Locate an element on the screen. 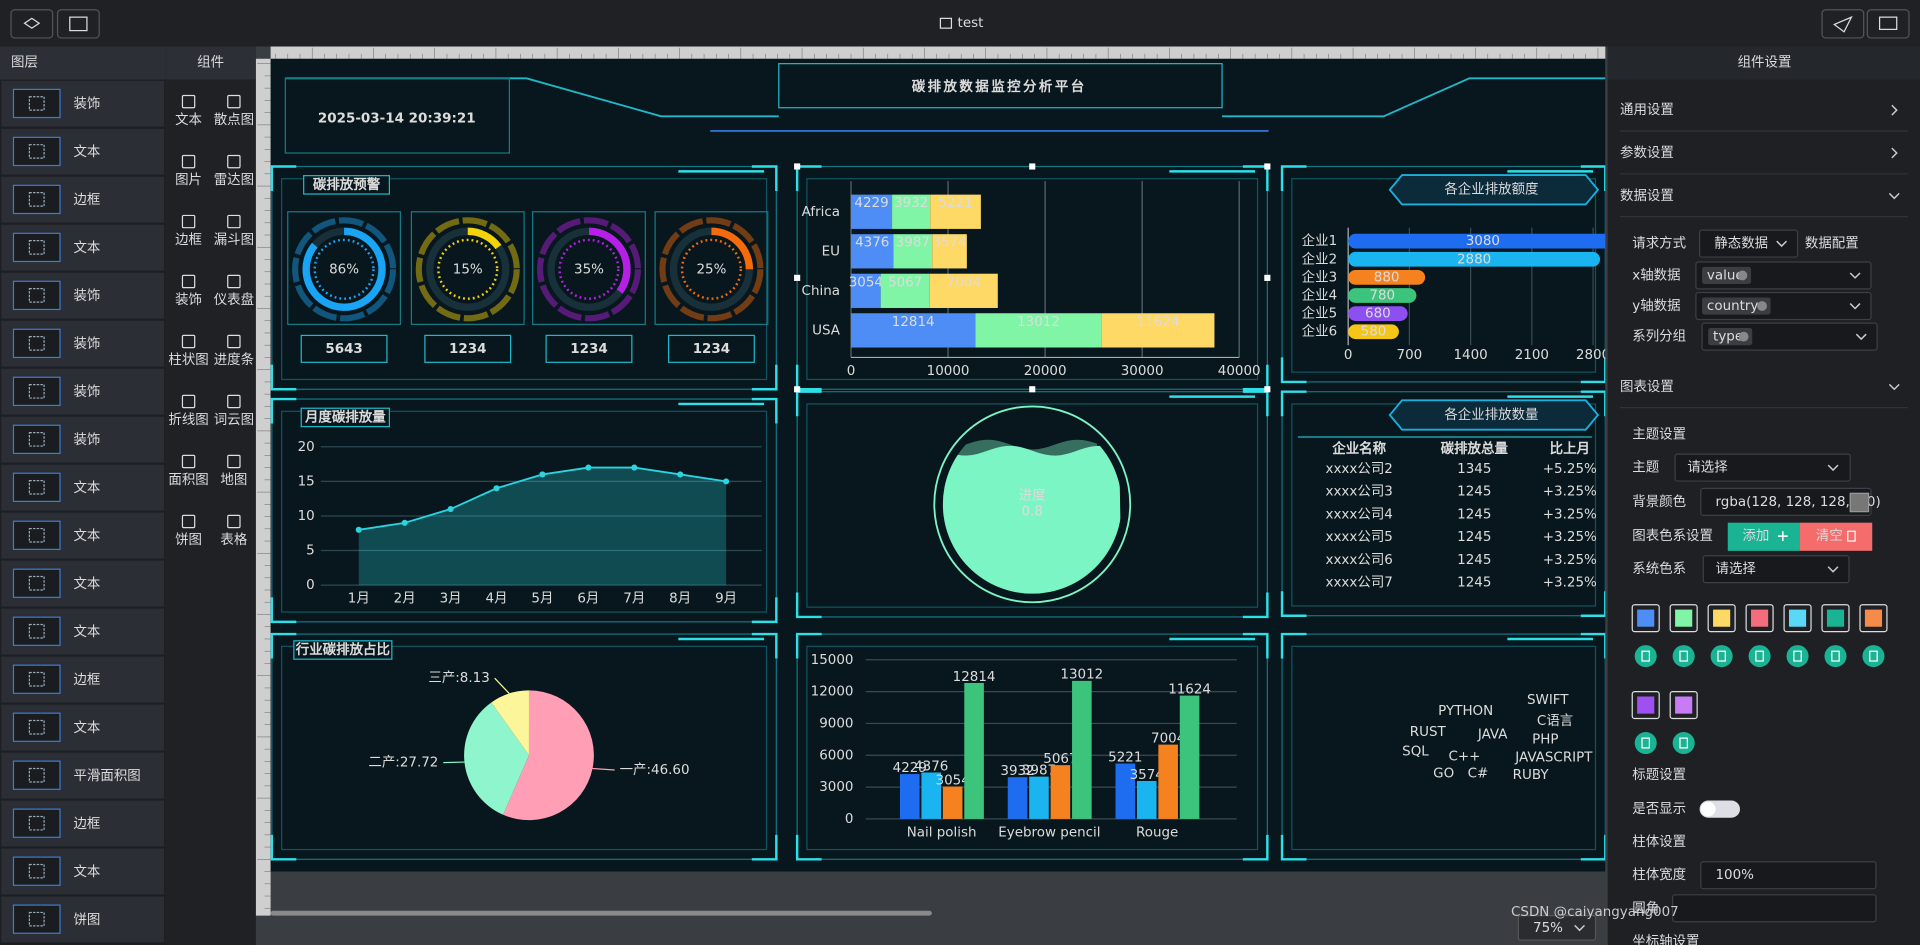  panel-header is located at coordinates (83, 63).